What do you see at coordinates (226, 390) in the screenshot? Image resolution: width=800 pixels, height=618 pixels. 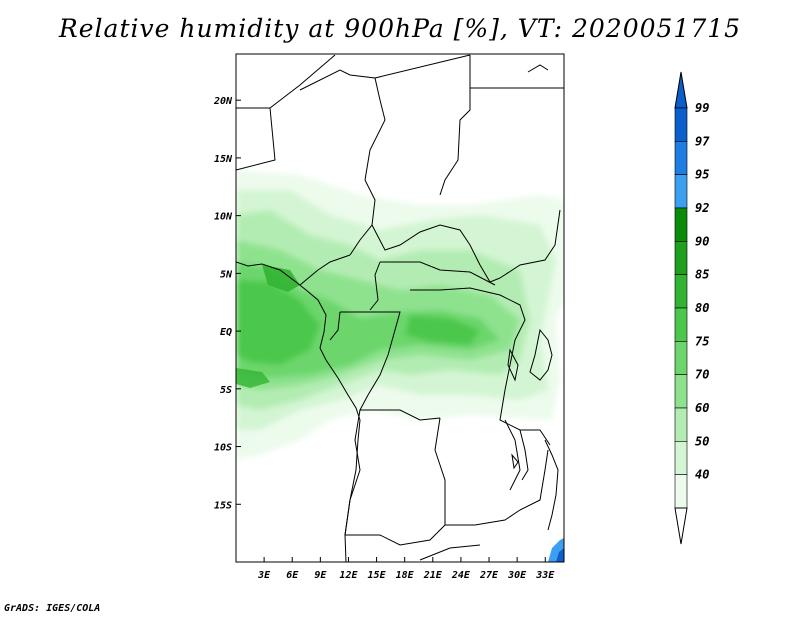 I see `lat-tick-label: 5S` at bounding box center [226, 390].